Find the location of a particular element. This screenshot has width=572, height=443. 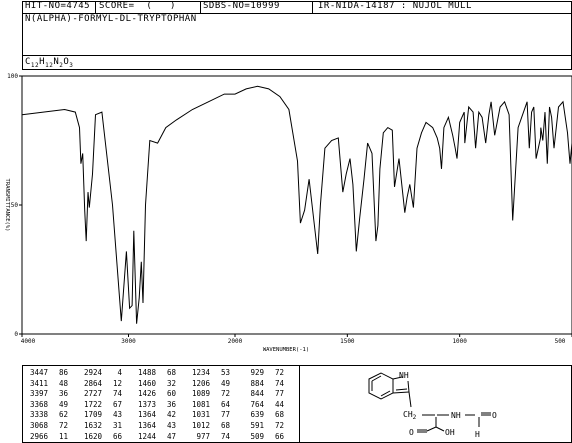

peak-row: 1632 31 is located at coordinates (101, 426).